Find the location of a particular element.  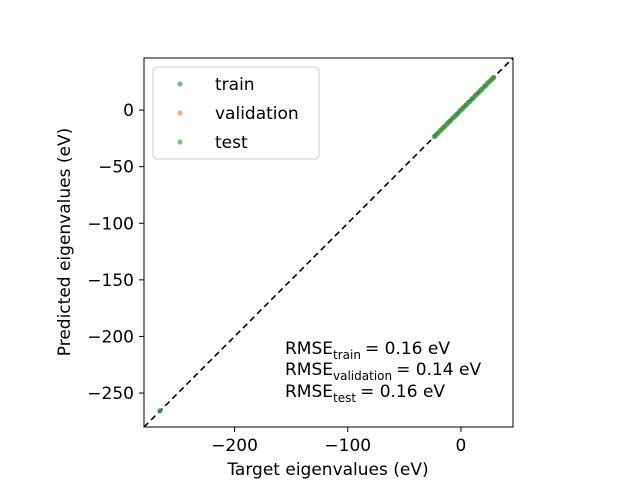

legend-marker-validation is located at coordinates (180, 113).